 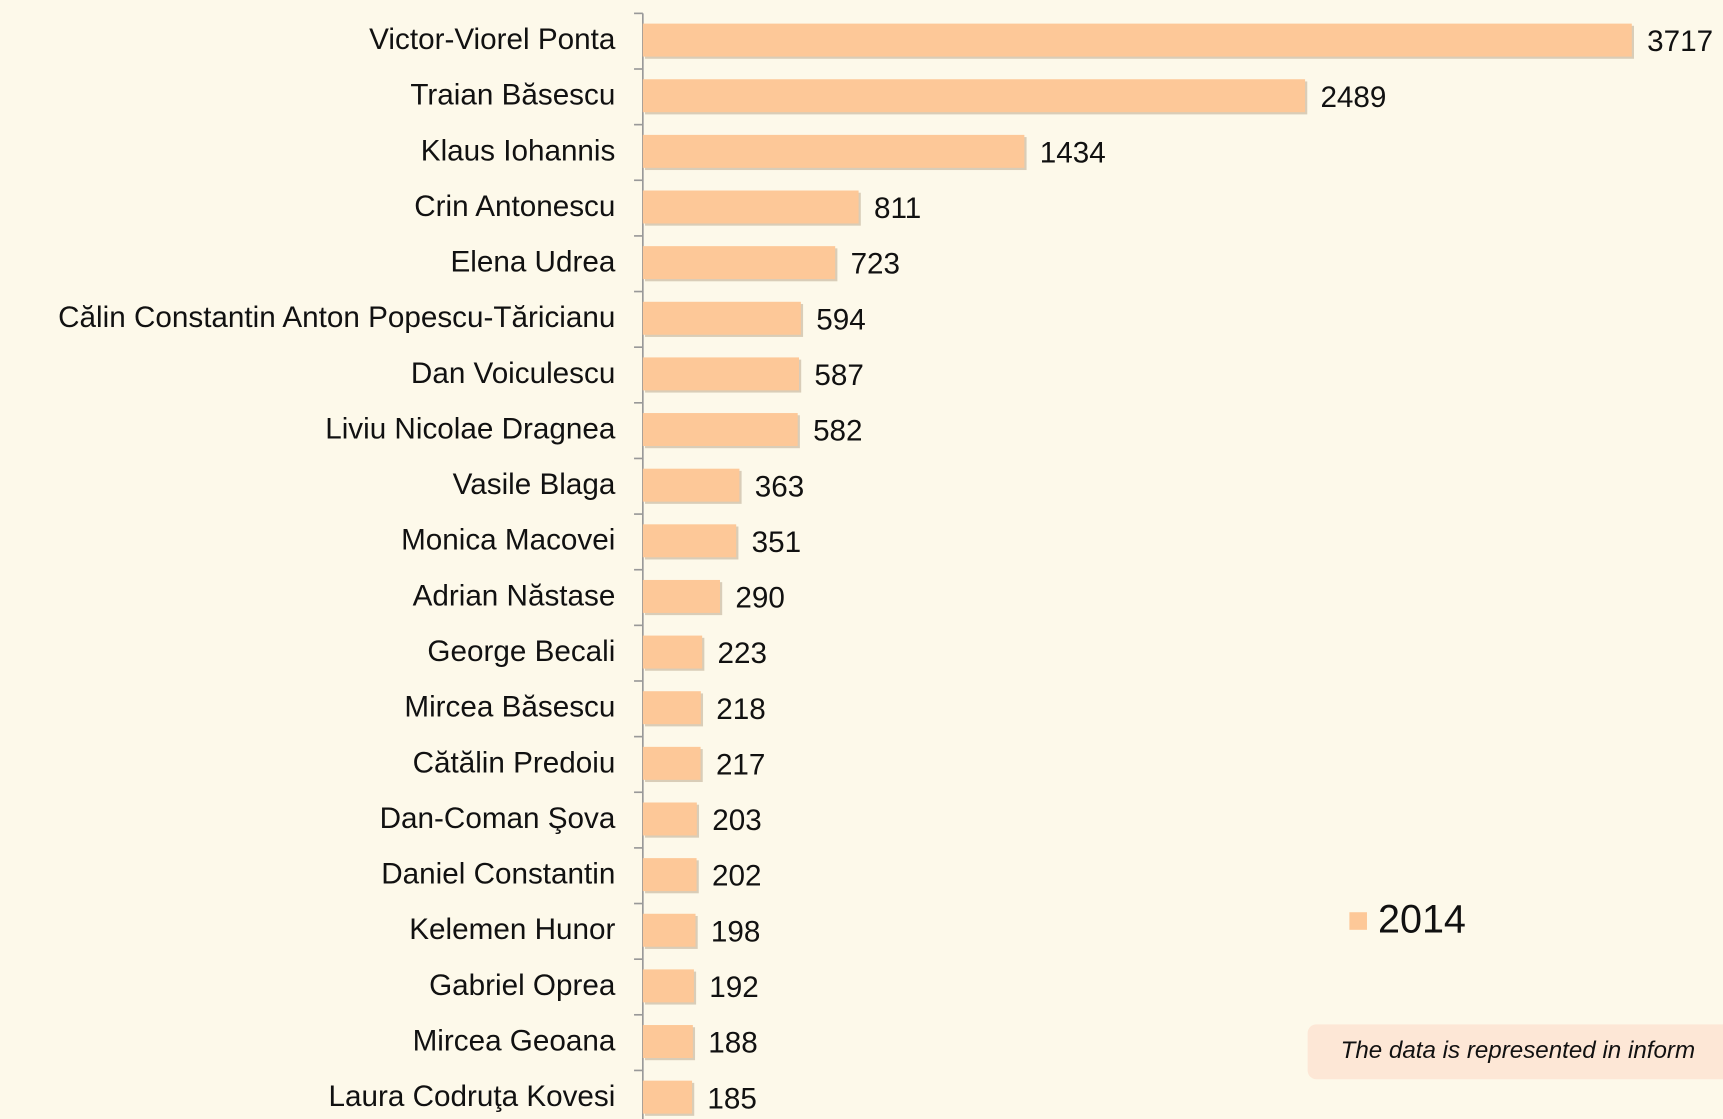 What do you see at coordinates (512, 929) in the screenshot?
I see `category-label: Kelemen Hunor` at bounding box center [512, 929].